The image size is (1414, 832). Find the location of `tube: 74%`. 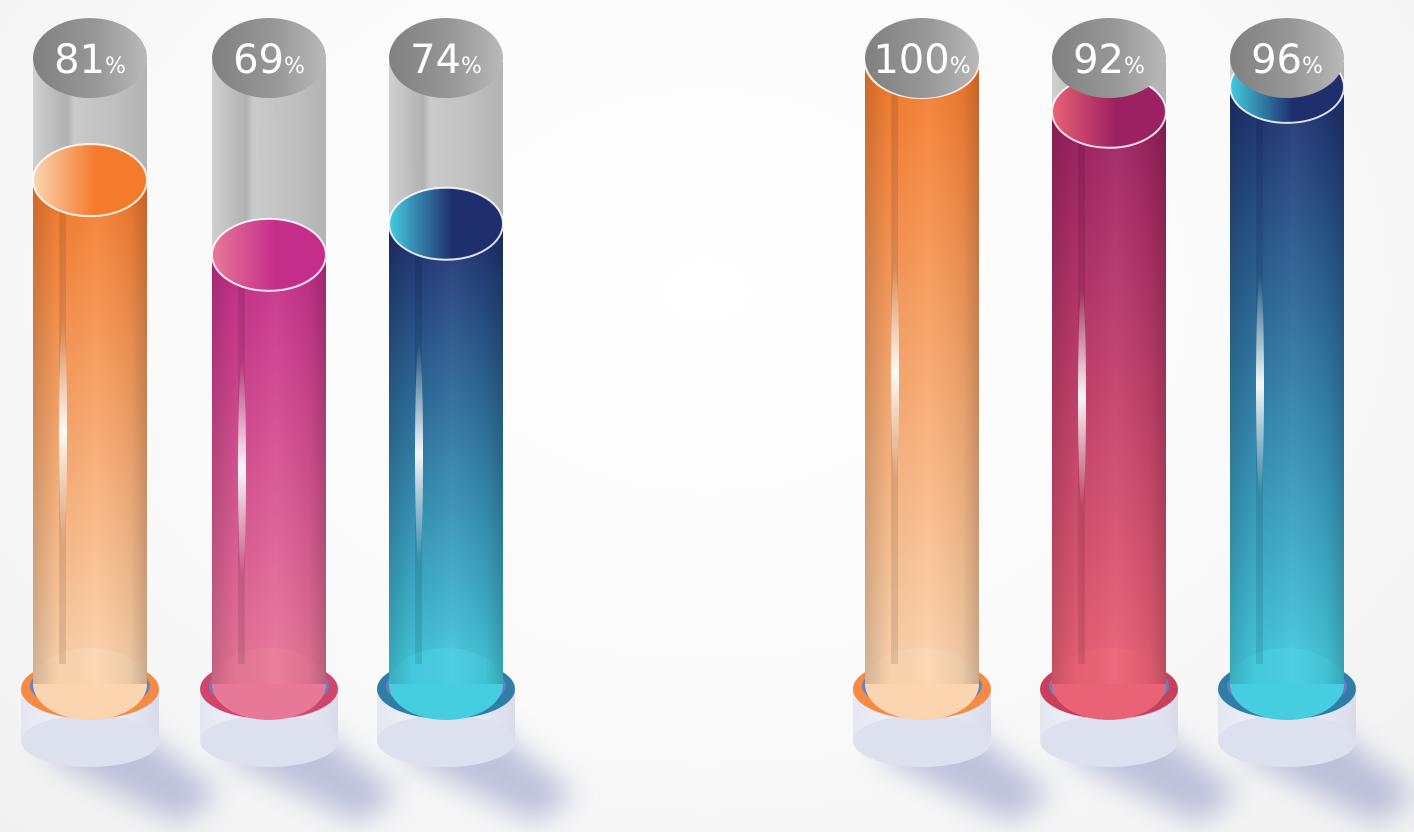

tube: 74% is located at coordinates (476, 421).